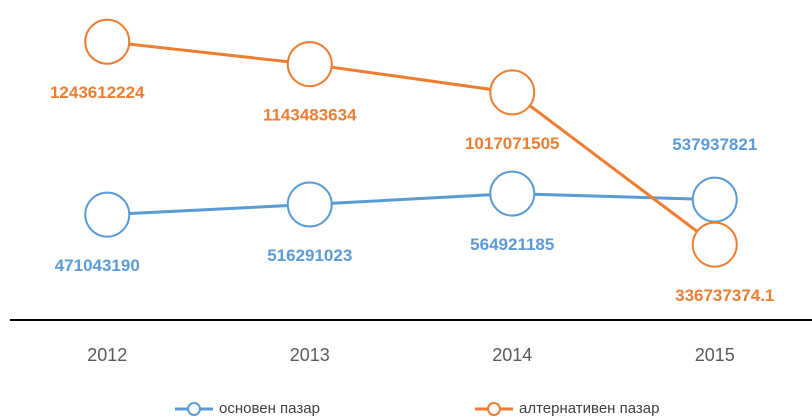 This screenshot has height=419, width=812. I want to click on x-tick-label: 2012, so click(107, 355).